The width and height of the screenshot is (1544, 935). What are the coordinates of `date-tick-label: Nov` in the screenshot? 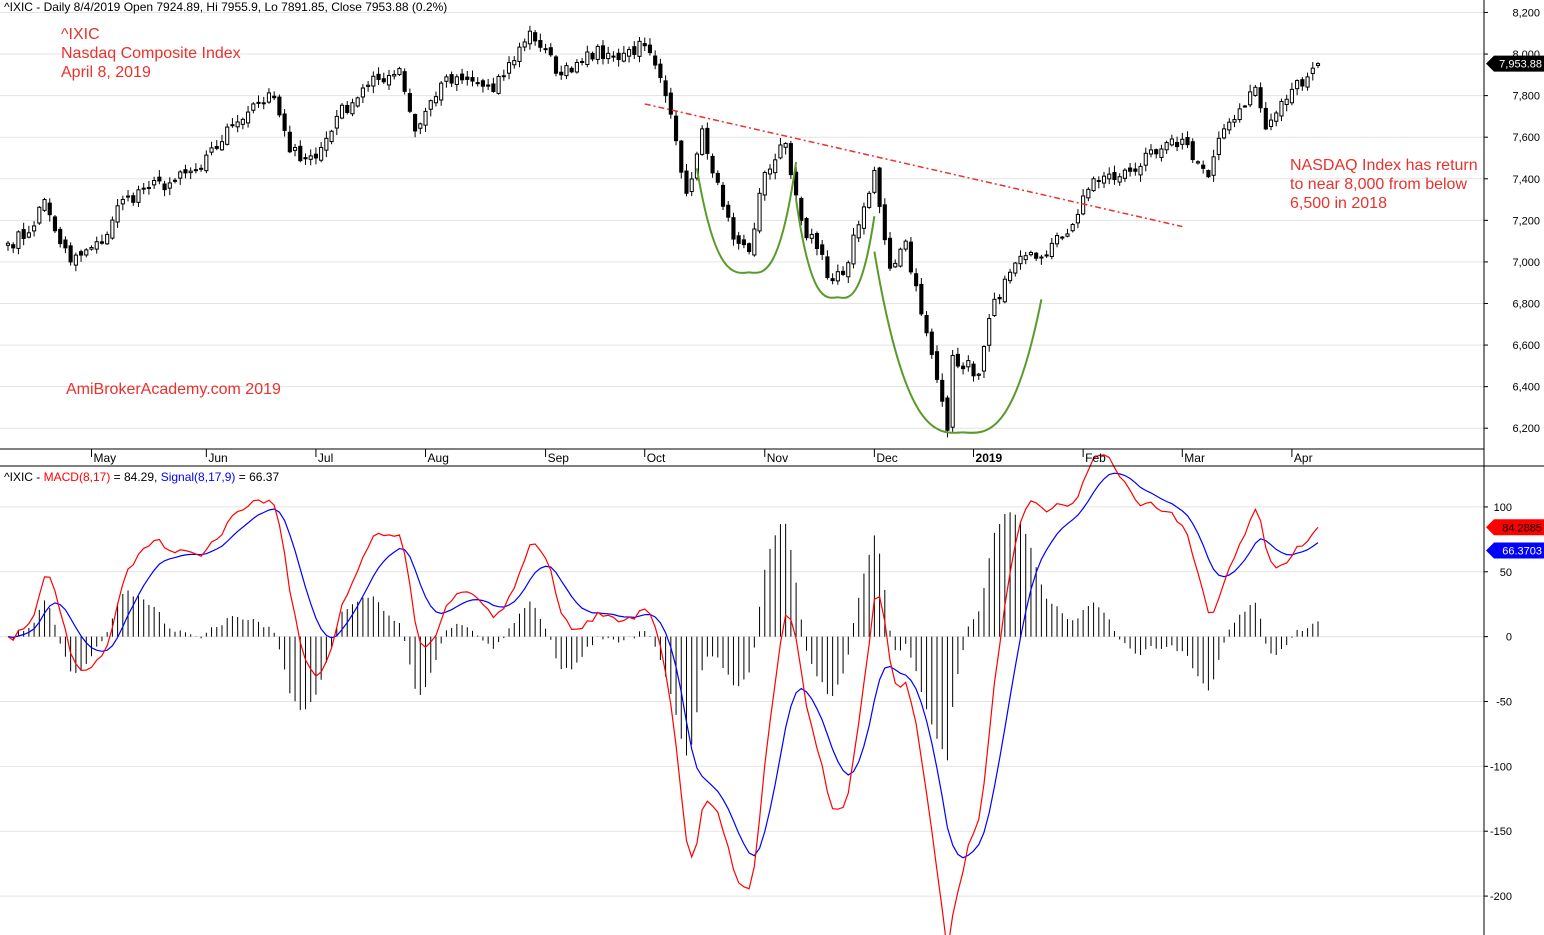 It's located at (777, 458).